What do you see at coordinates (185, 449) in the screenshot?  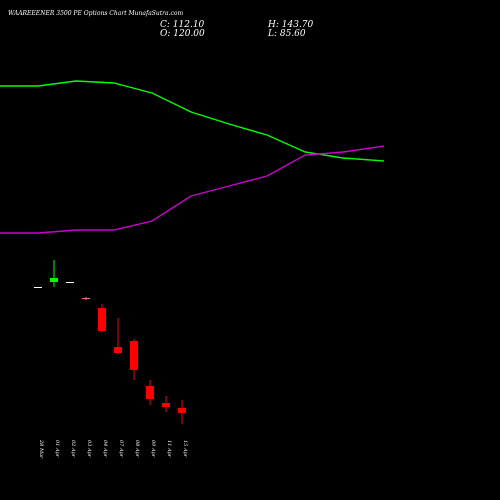 I see `x-tick-label: 15 Apr` at bounding box center [185, 449].